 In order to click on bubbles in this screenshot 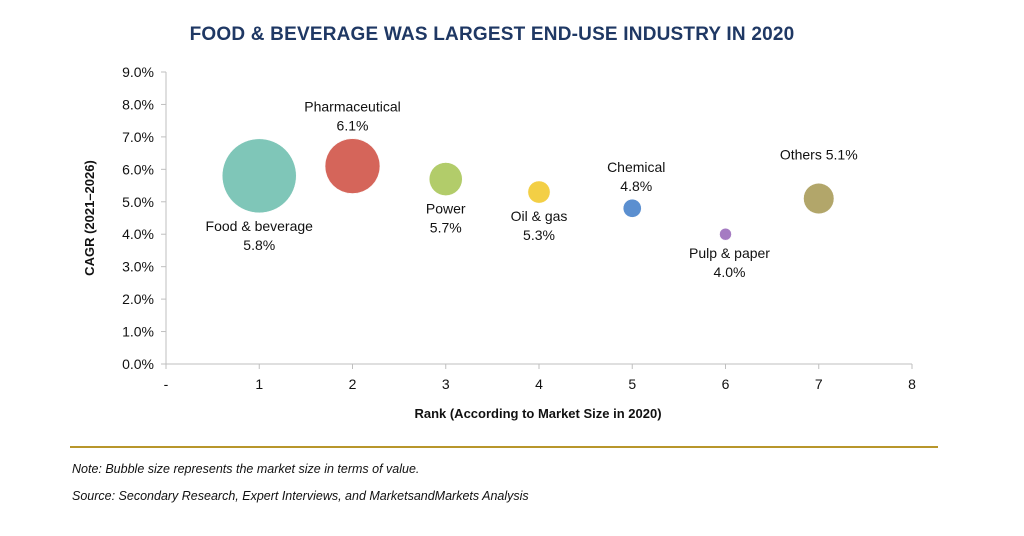, I will do `click(528, 189)`.